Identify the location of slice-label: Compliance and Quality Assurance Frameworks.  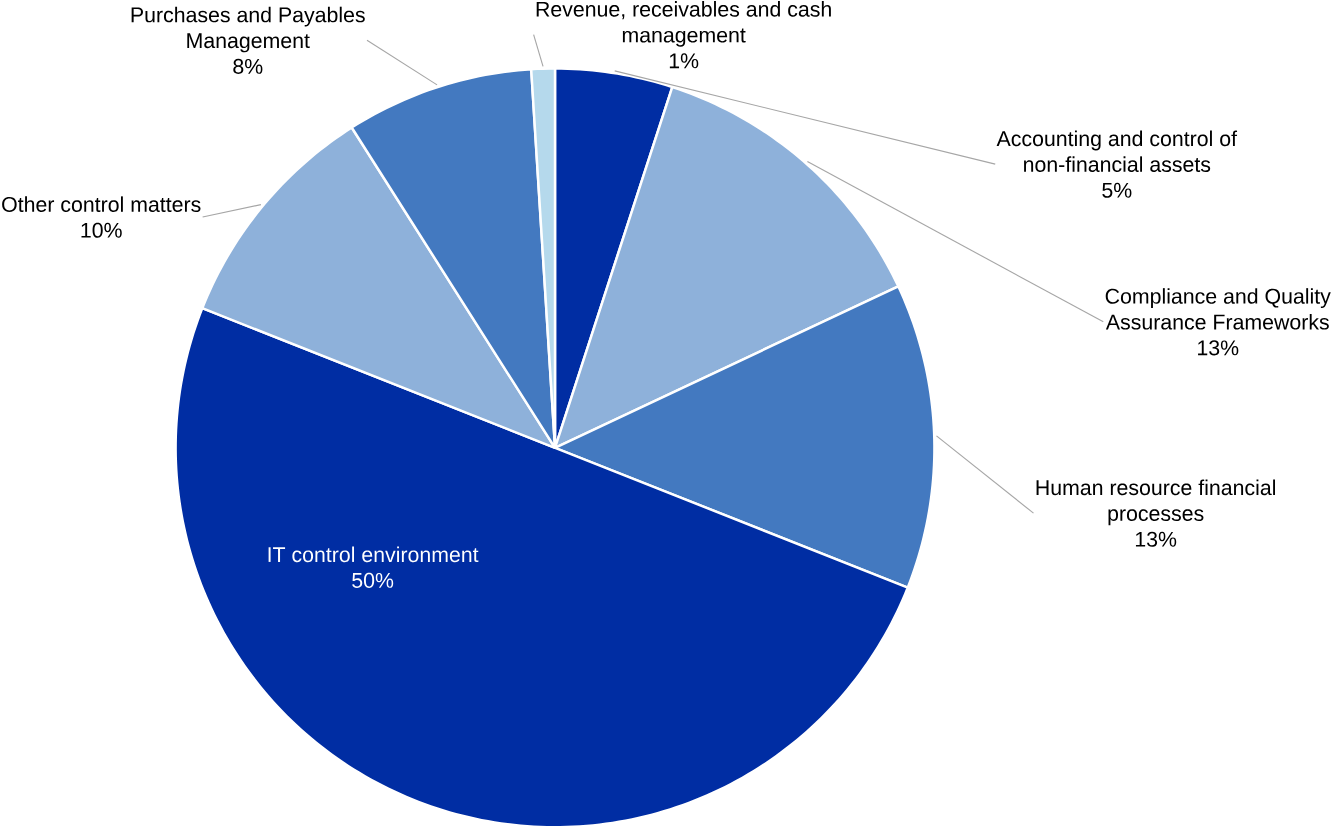
(1218, 309).